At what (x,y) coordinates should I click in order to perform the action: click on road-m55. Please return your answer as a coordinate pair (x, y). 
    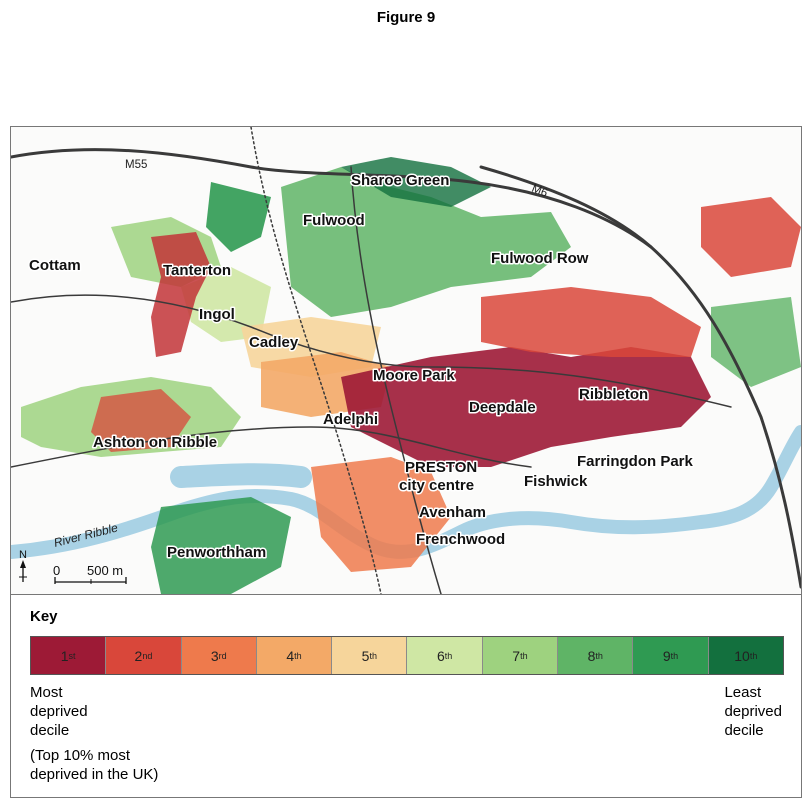
    Looking at the image, I should click on (332, 198).